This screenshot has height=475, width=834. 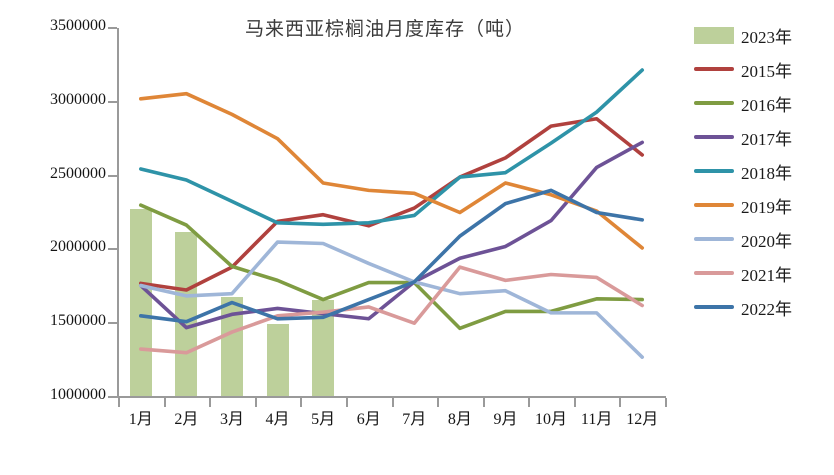 What do you see at coordinates (78, 394) in the screenshot?
I see `y-axis-tick-label: 1000000` at bounding box center [78, 394].